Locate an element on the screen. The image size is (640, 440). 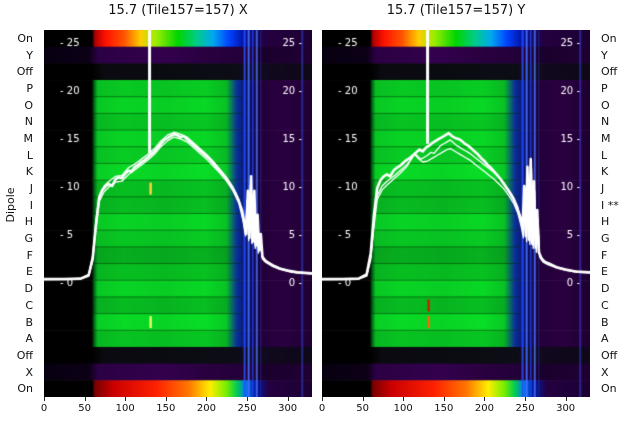
dipole-row-label: I is located at coordinates (31, 205).